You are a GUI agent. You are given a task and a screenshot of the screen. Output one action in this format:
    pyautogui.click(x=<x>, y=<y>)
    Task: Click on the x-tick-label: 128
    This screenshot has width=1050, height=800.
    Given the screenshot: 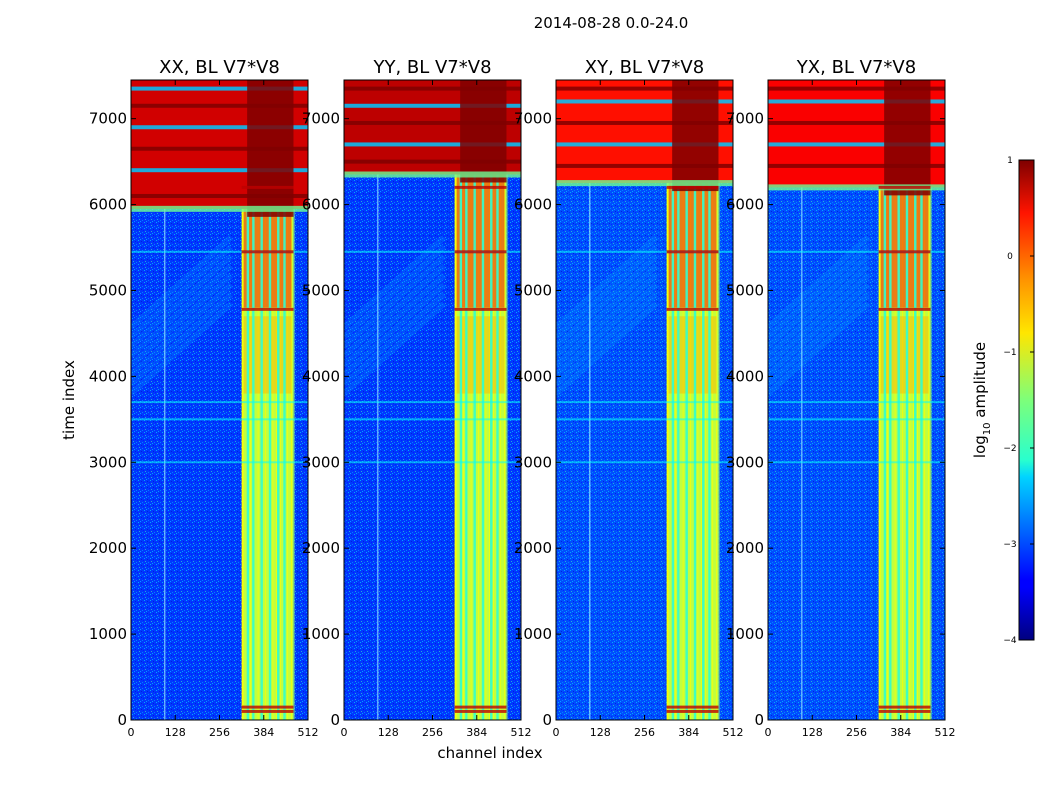 What is the action you would take?
    pyautogui.click(x=600, y=732)
    